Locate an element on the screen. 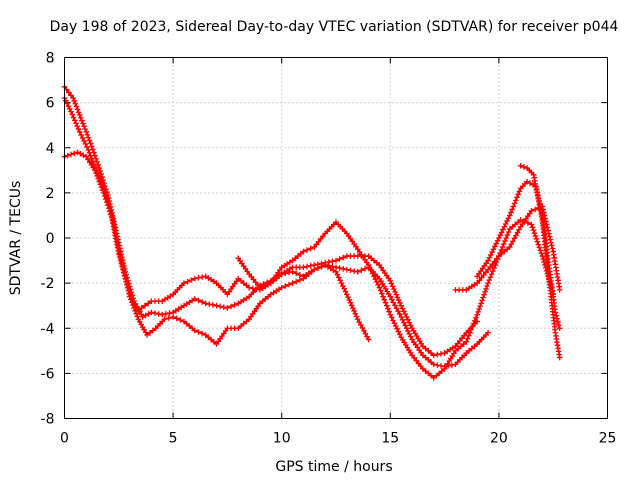  x-tick-label: 25 is located at coordinates (608, 439).